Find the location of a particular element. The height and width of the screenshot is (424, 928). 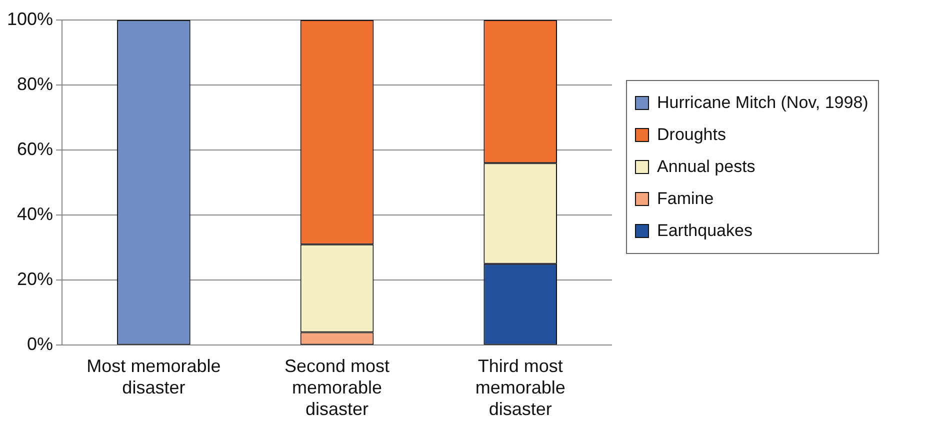

legend-label: Earthquakes is located at coordinates (704, 231).